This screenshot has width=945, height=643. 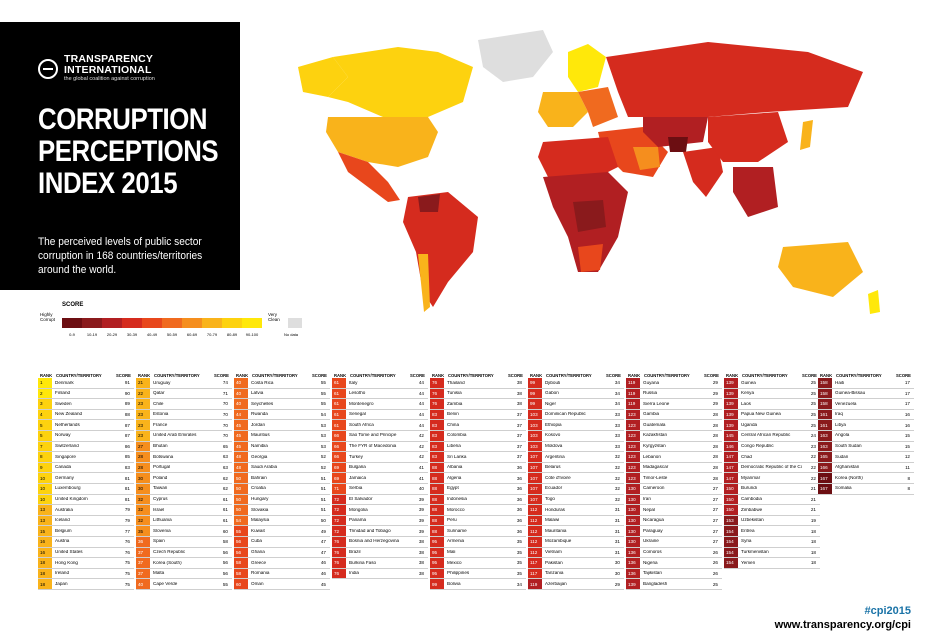 I want to click on score-cell: 52, so click(x=323, y=468).